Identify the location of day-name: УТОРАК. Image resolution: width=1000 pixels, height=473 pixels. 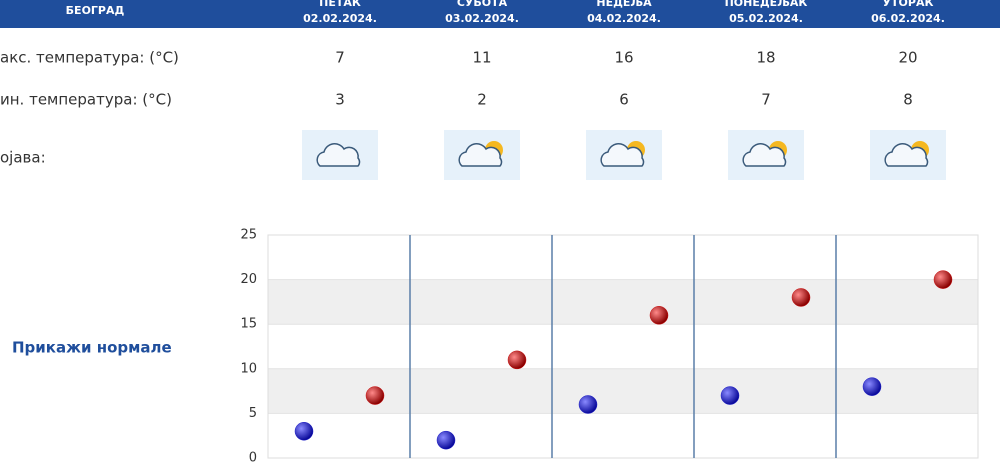
(908, 4).